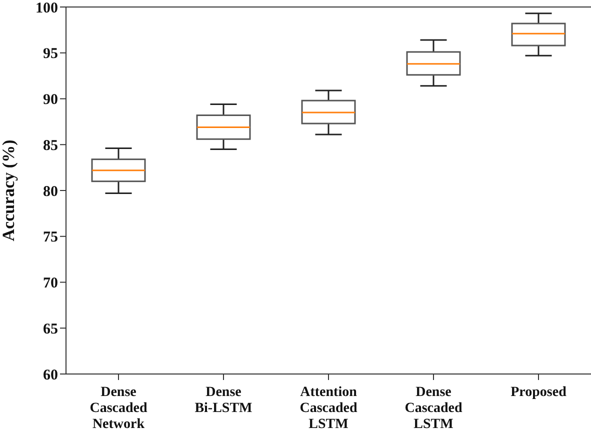  What do you see at coordinates (119, 408) in the screenshot?
I see `x-tick-label: Dense Cascaded Network` at bounding box center [119, 408].